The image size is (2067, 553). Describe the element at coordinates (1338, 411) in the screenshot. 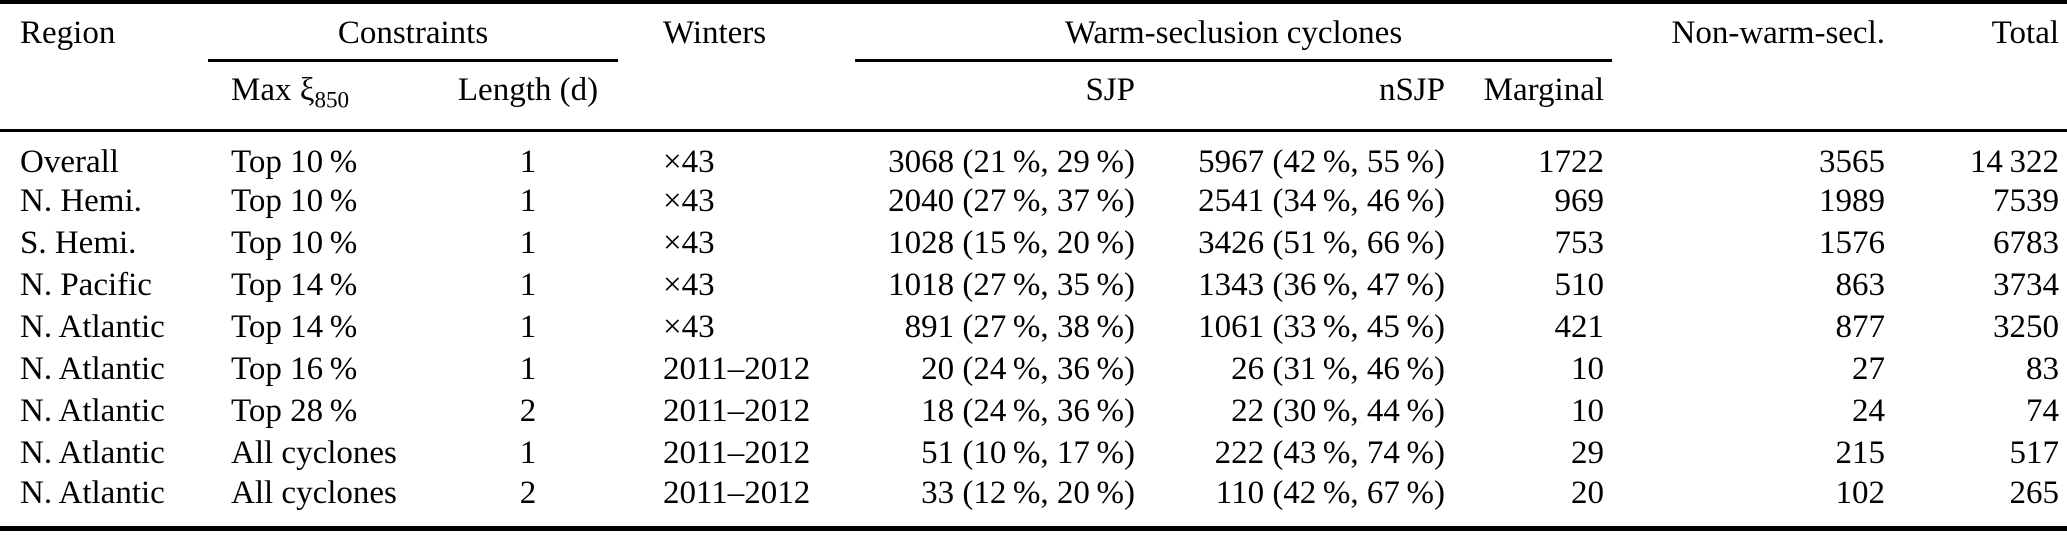

I see `cell-nsjp: 22 (30 %, 44 %)` at that location.